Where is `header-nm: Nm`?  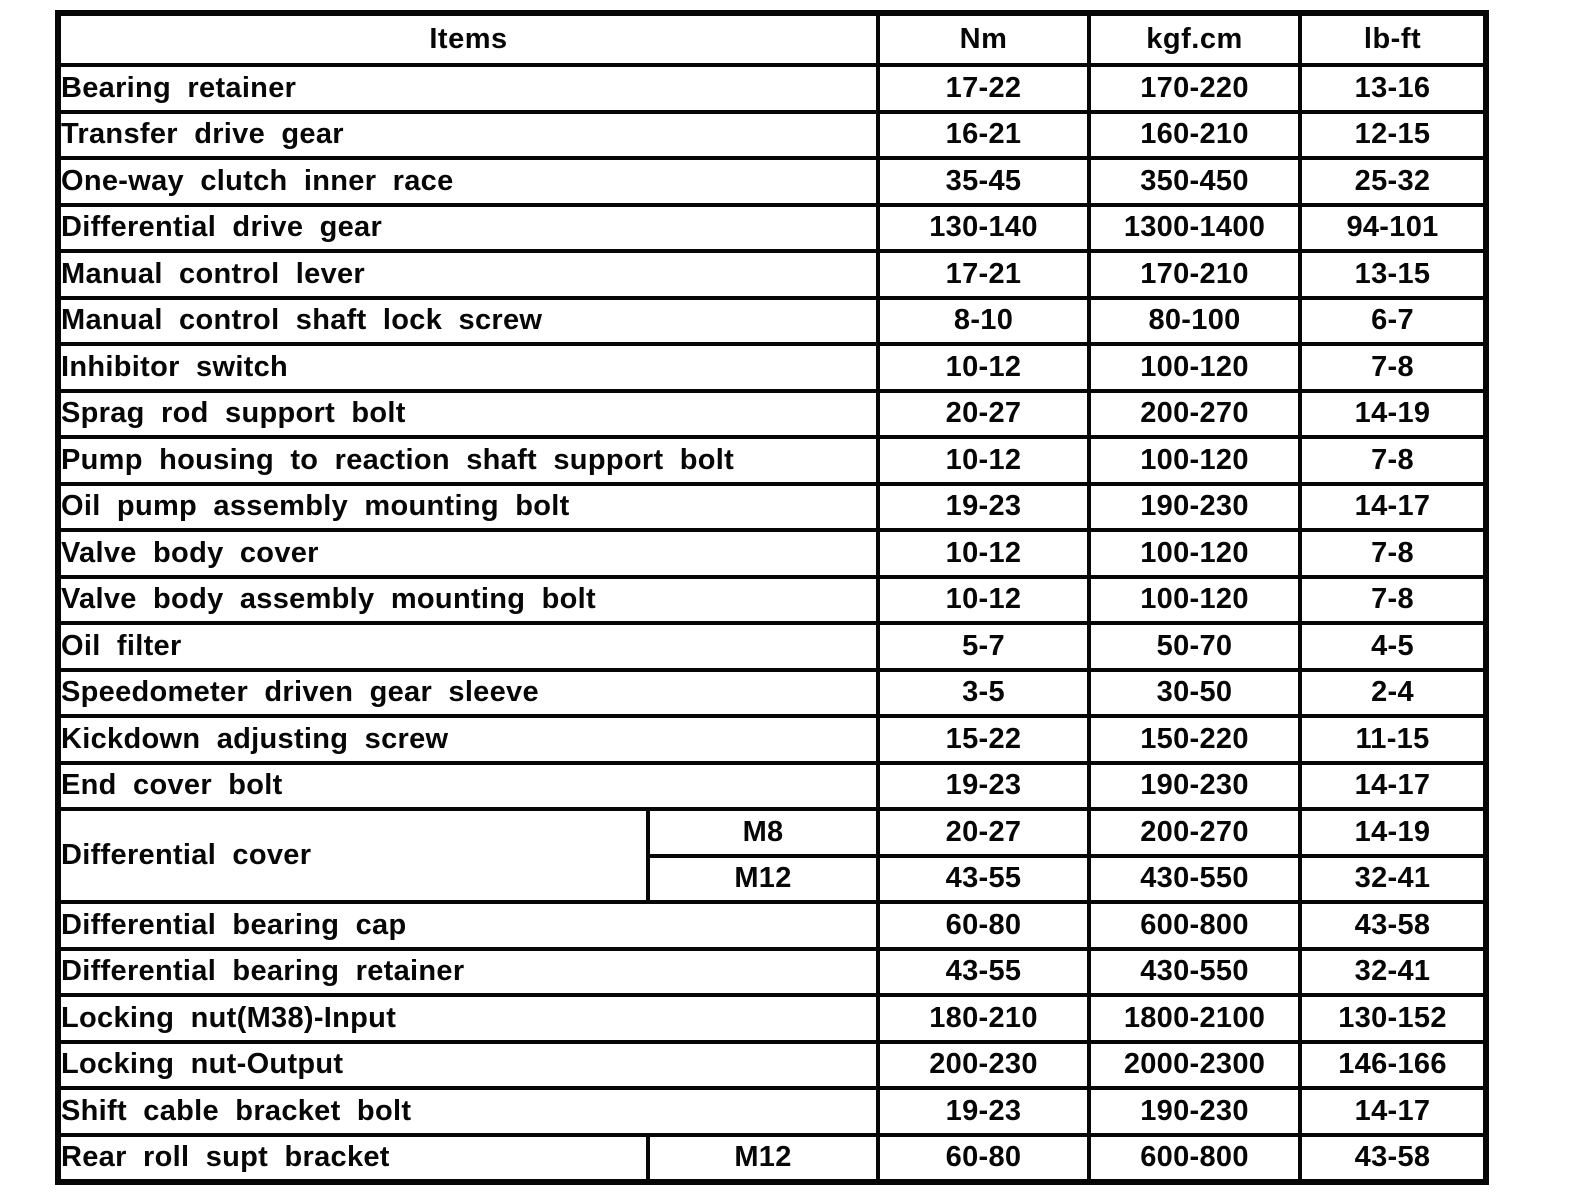 header-nm: Nm is located at coordinates (984, 39).